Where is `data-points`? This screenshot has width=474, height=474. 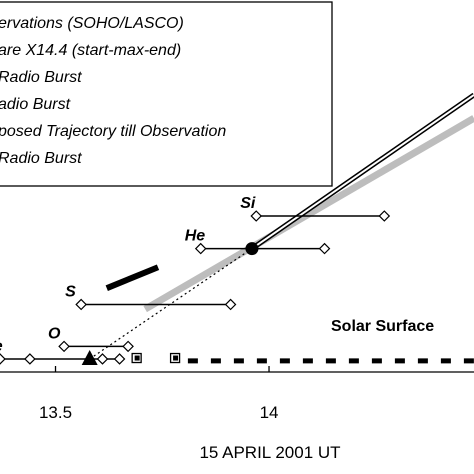 data-points is located at coordinates (170, 303).